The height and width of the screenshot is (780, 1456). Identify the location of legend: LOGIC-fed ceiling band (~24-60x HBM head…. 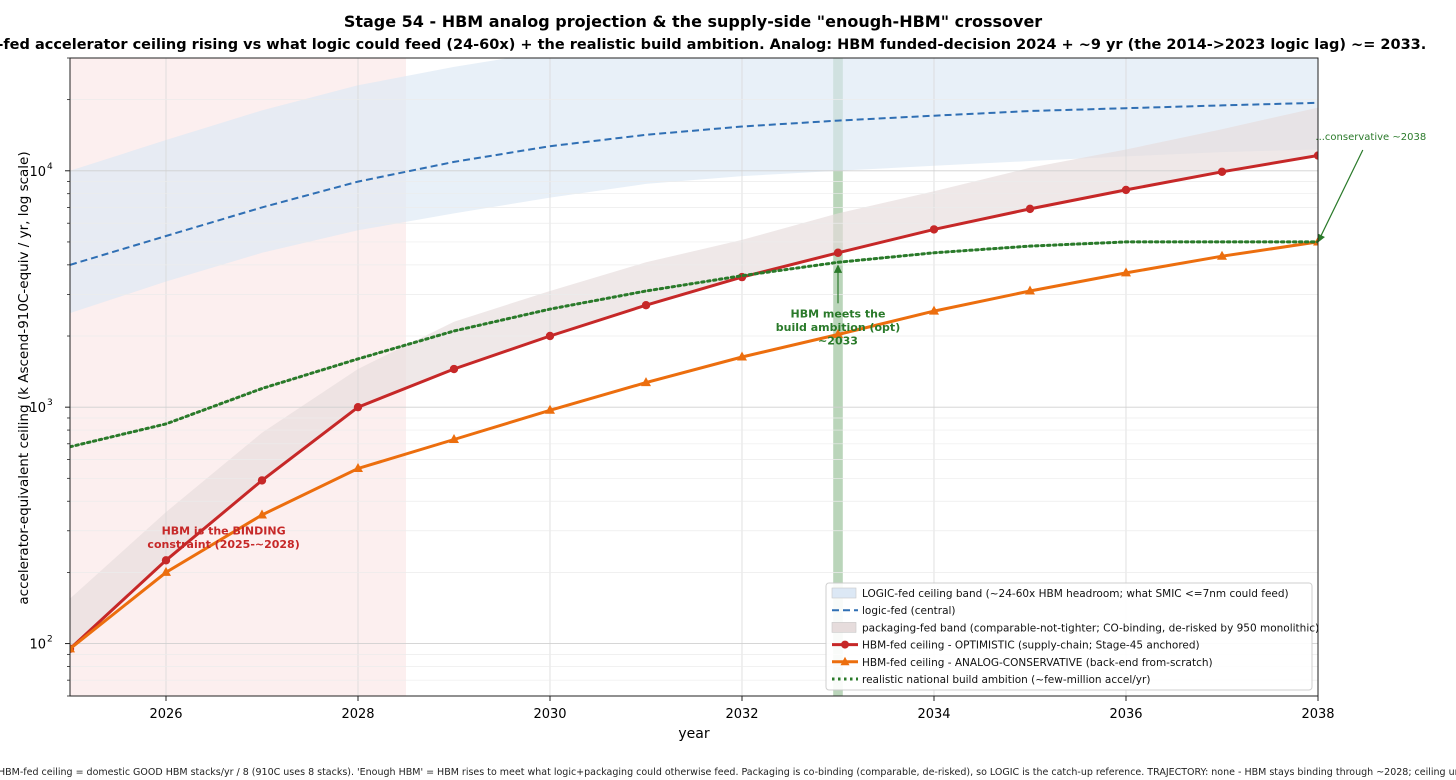
(1072, 636).